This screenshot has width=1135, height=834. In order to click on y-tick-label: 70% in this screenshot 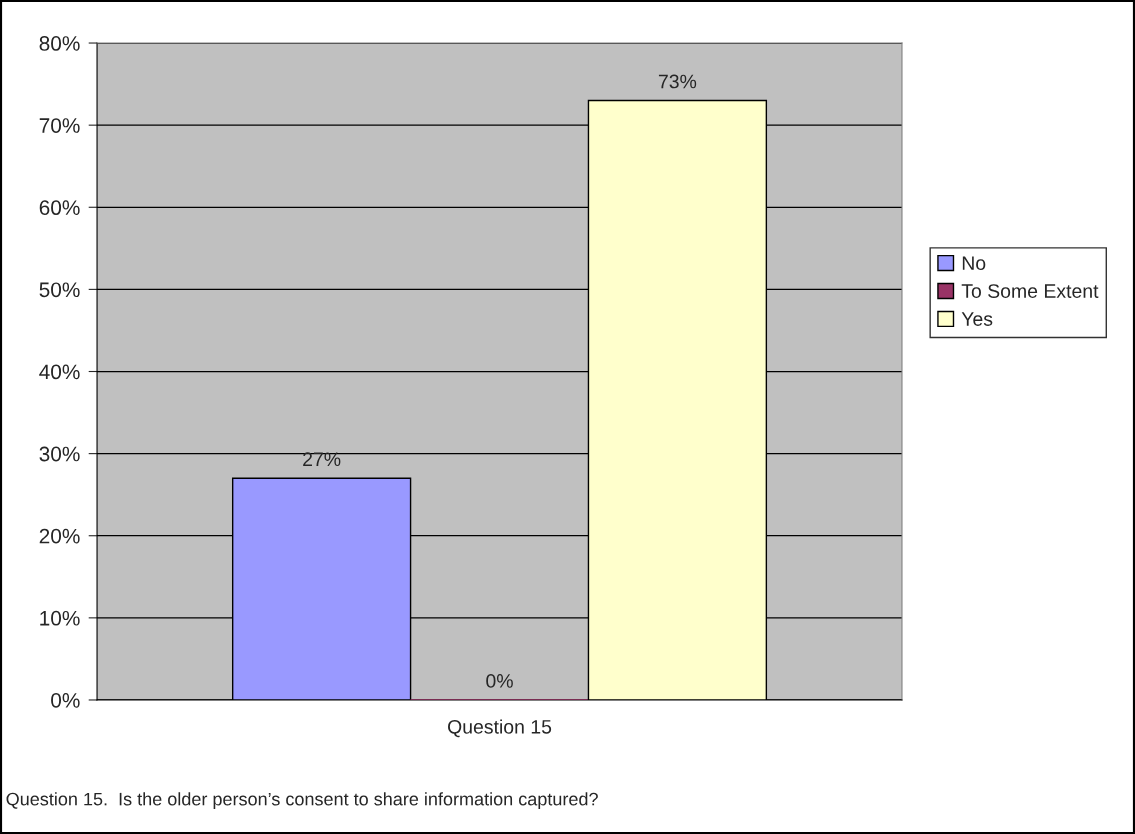, I will do `click(59, 125)`.